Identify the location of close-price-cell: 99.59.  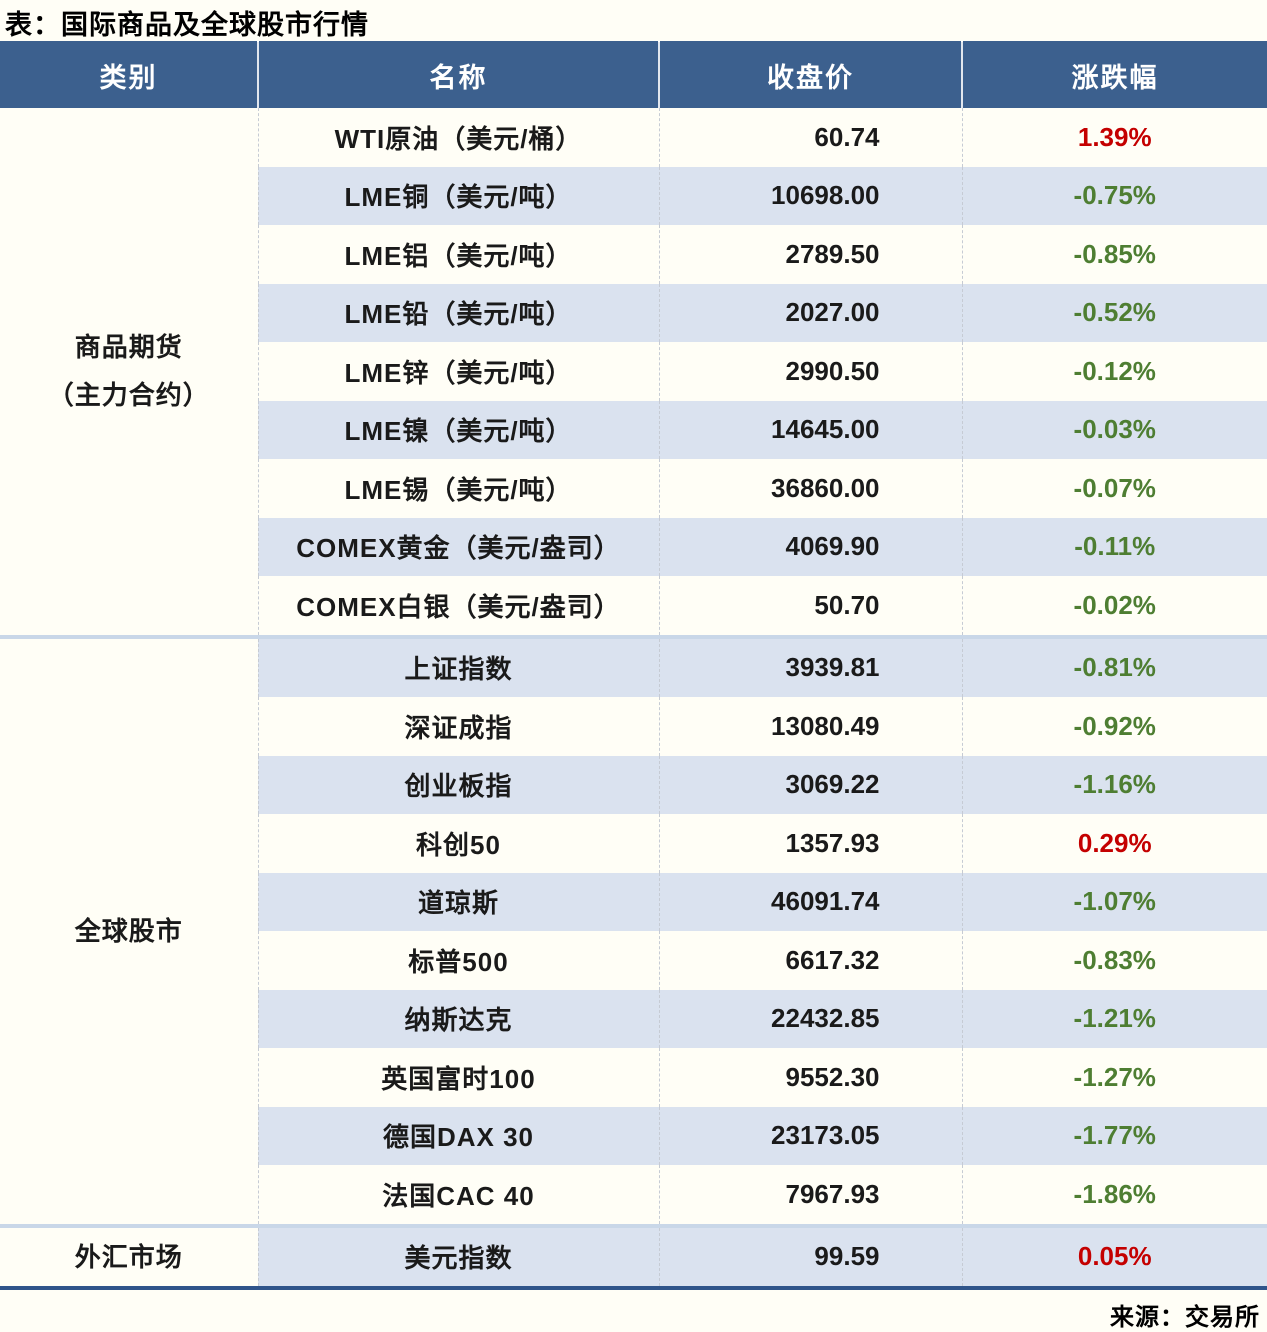
(810, 1256).